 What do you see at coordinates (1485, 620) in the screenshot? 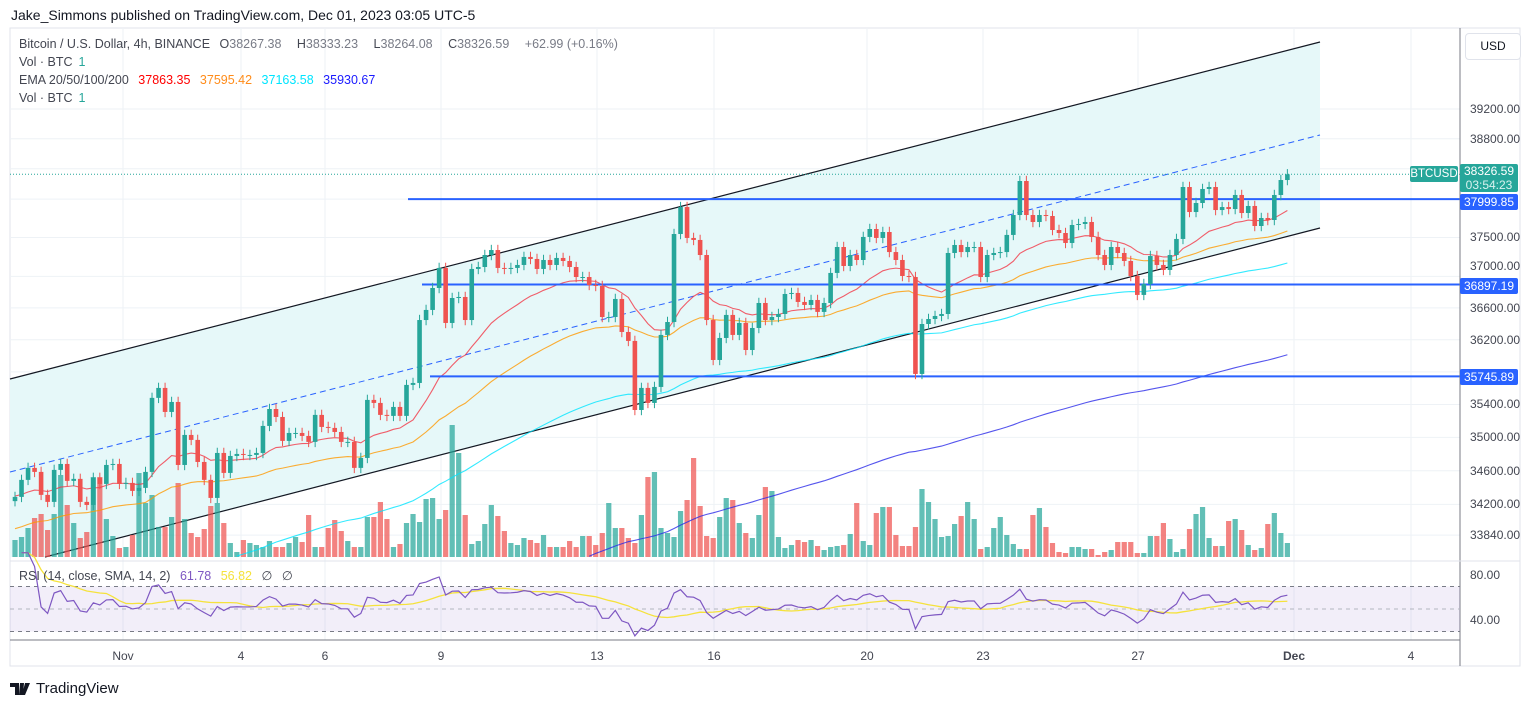
I see `rsi-tick: 40.00` at bounding box center [1485, 620].